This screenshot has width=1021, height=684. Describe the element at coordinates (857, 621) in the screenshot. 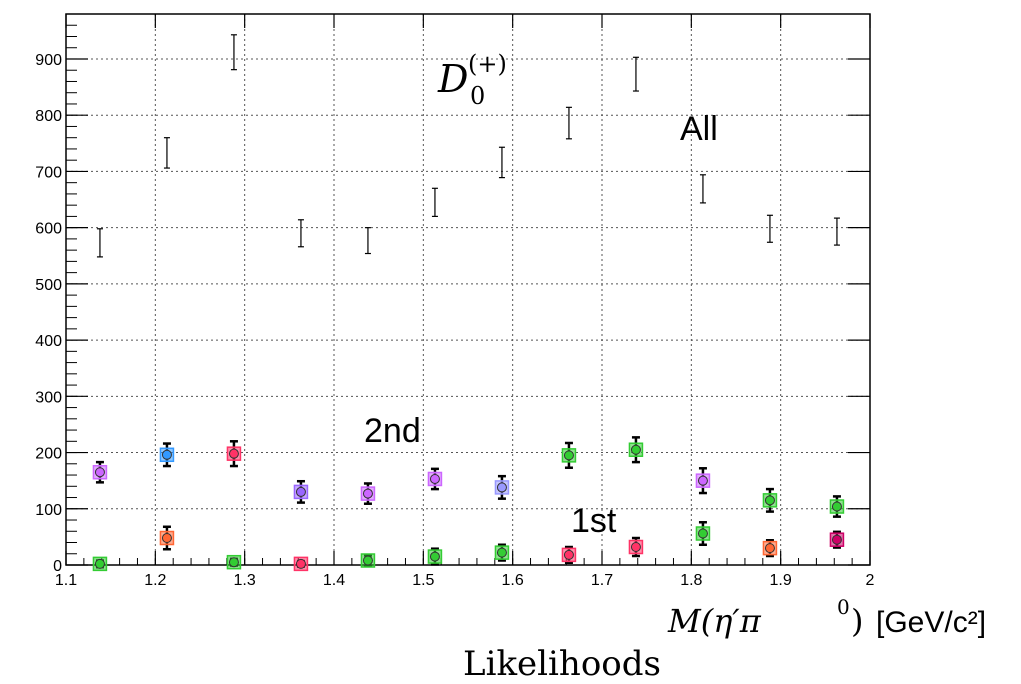

I see `x-axis-label-close: )` at that location.